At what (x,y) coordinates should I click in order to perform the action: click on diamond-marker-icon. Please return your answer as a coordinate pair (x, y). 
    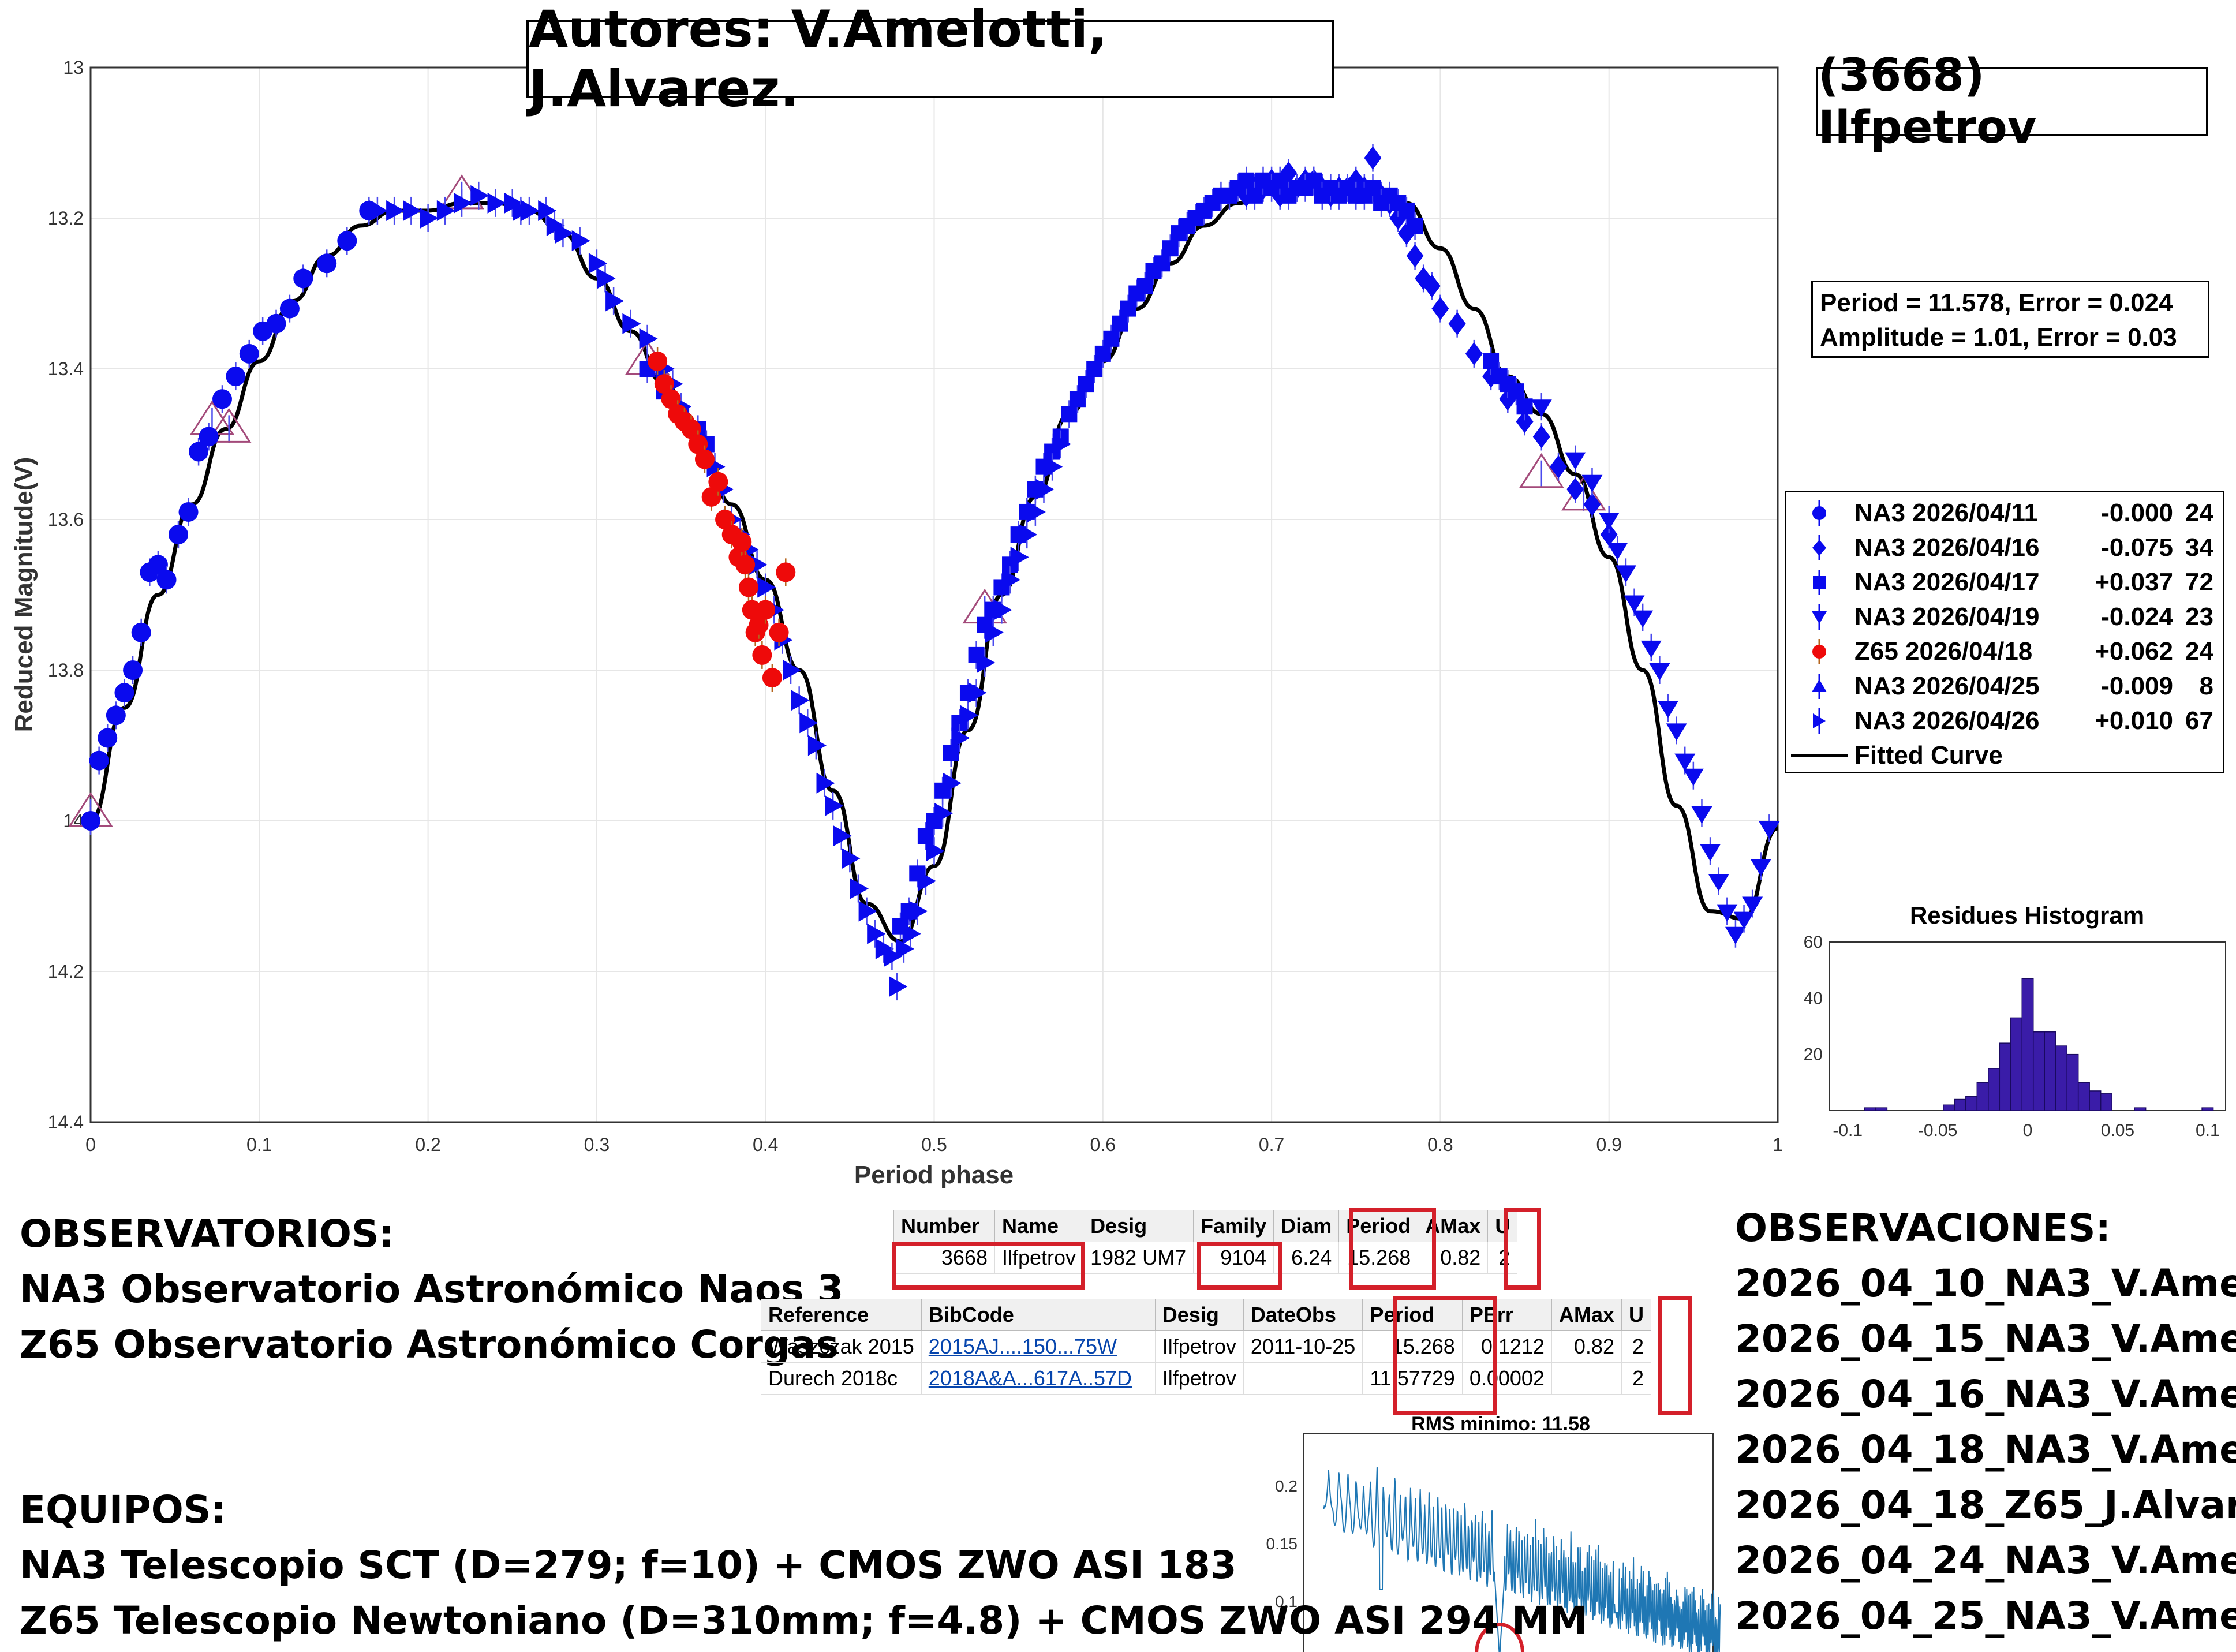
    Looking at the image, I should click on (1819, 547).